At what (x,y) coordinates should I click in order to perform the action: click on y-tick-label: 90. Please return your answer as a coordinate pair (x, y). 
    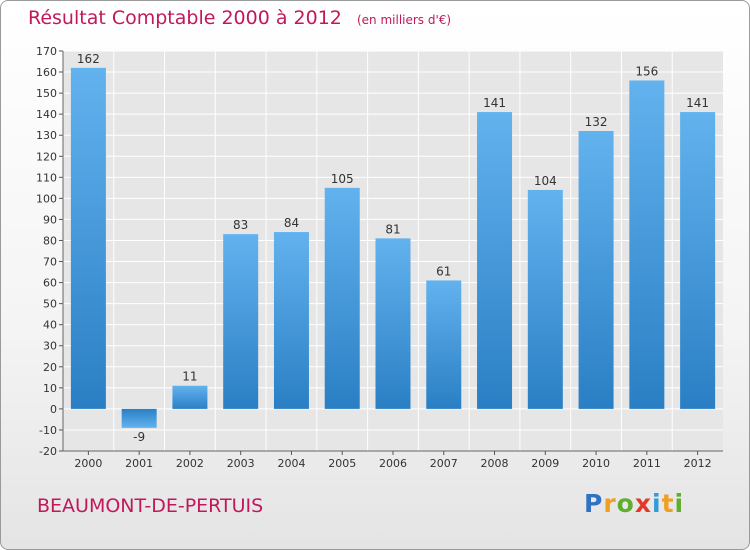
    Looking at the image, I should click on (50, 219).